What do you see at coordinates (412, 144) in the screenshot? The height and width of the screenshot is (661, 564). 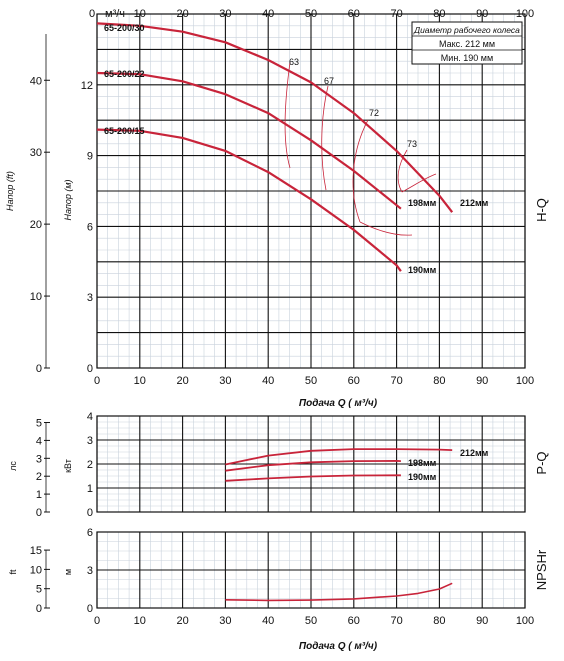 I see `efficiency-label: 73` at bounding box center [412, 144].